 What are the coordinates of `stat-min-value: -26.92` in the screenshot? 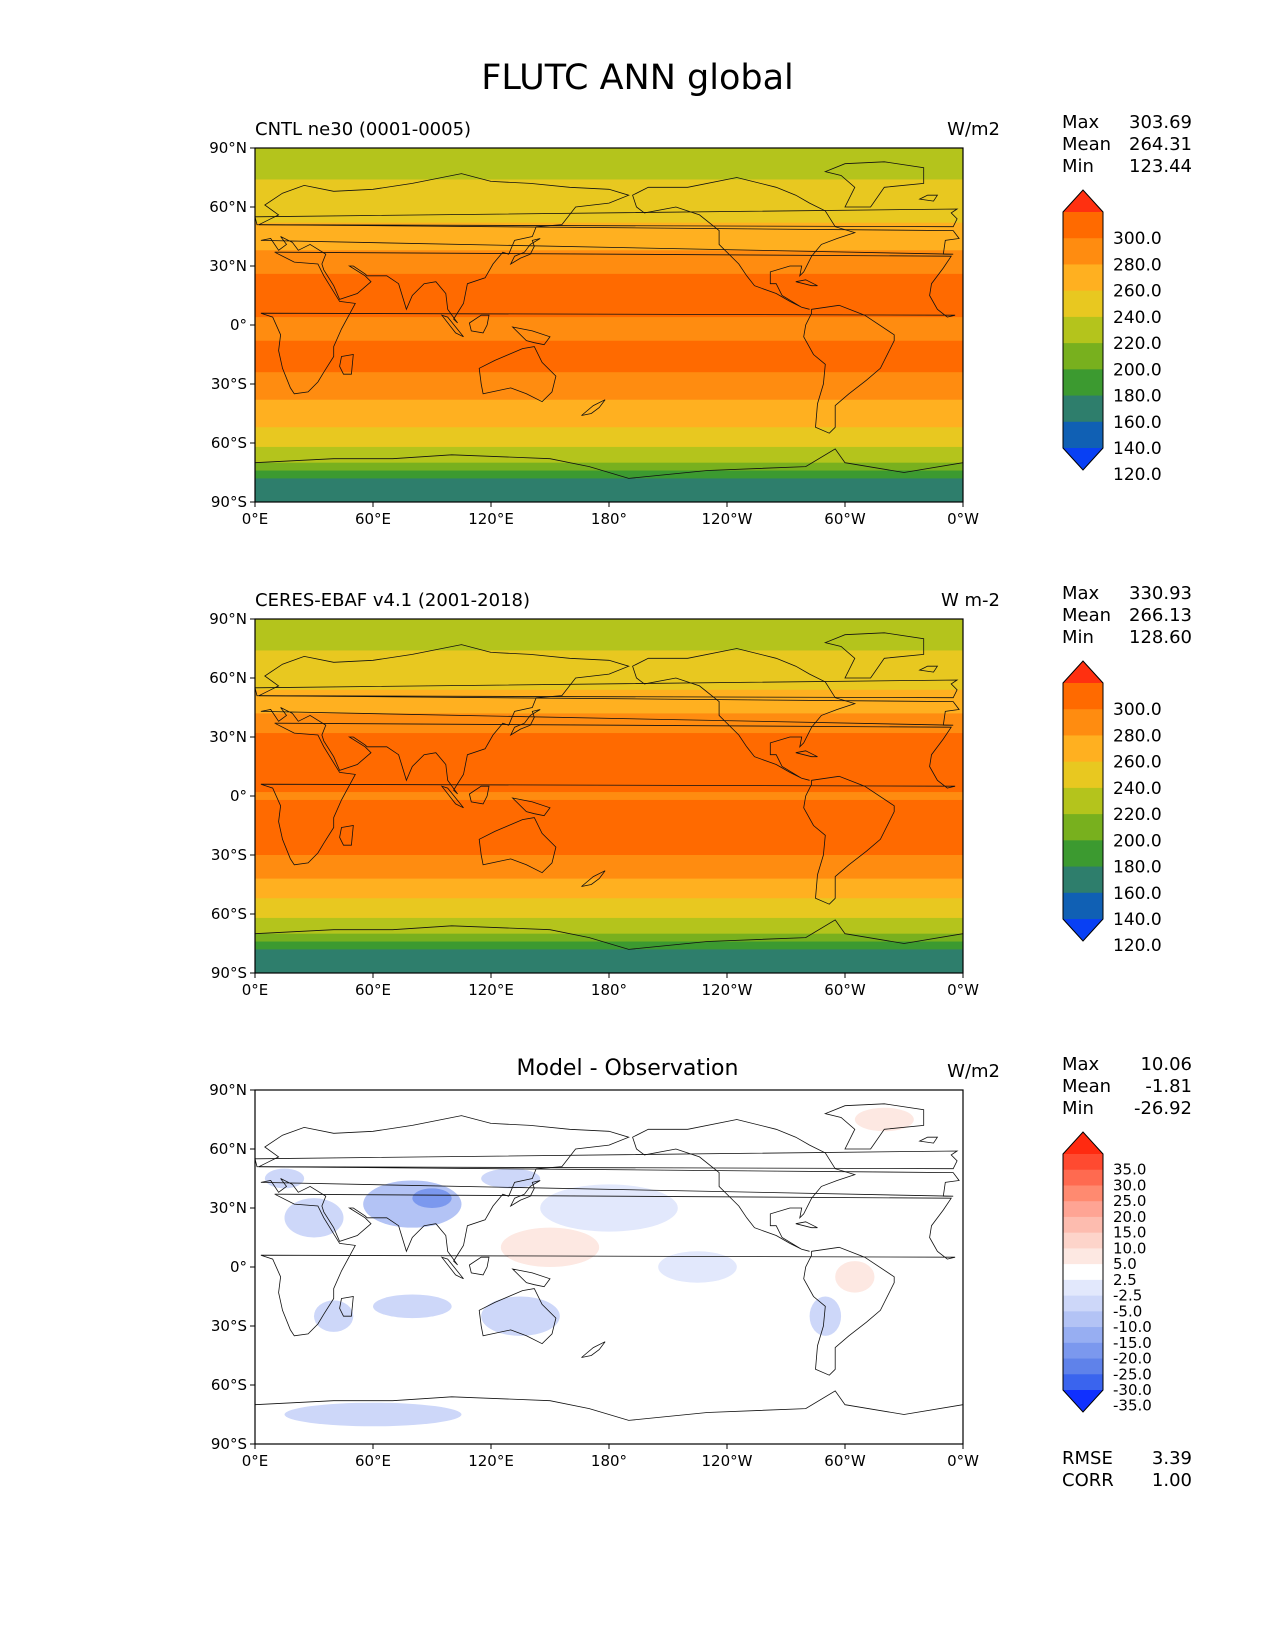 It's located at (1162, 1108).